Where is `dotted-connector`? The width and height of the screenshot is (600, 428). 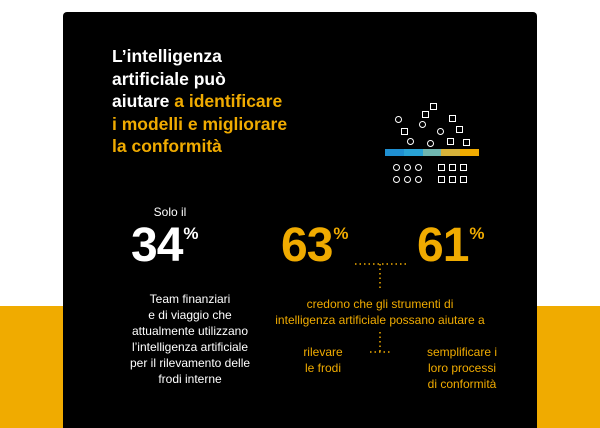
dotted-connector is located at coordinates (381, 308).